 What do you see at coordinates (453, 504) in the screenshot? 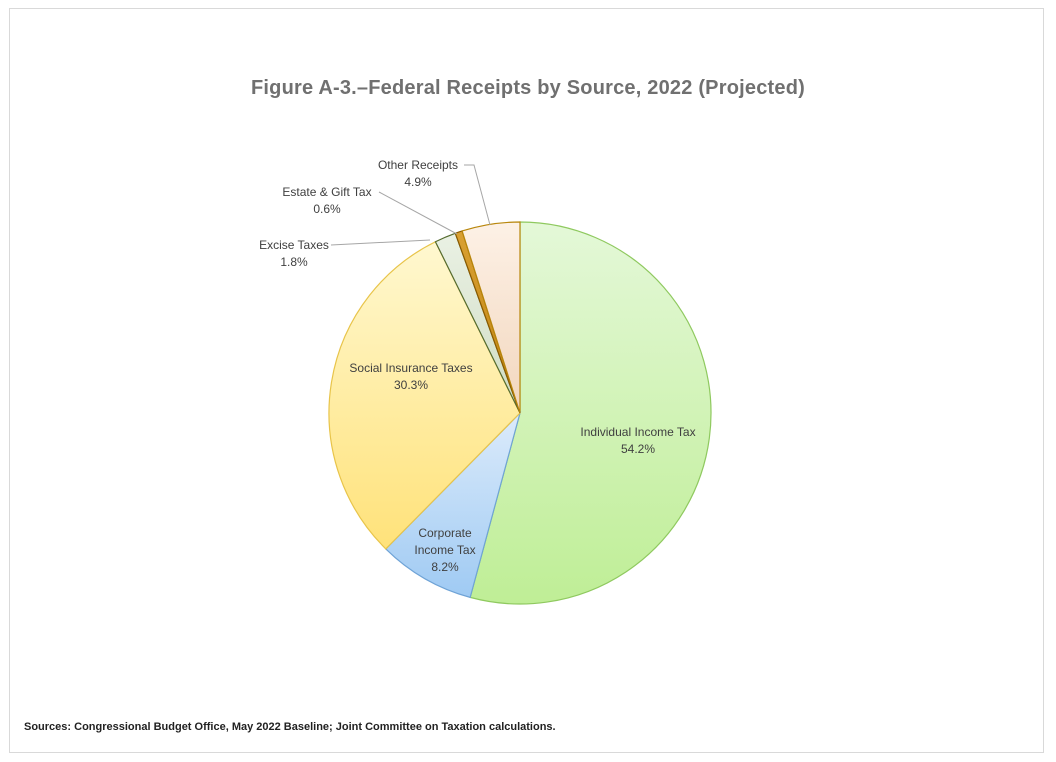
I see `slice-corporate-income-tax` at bounding box center [453, 504].